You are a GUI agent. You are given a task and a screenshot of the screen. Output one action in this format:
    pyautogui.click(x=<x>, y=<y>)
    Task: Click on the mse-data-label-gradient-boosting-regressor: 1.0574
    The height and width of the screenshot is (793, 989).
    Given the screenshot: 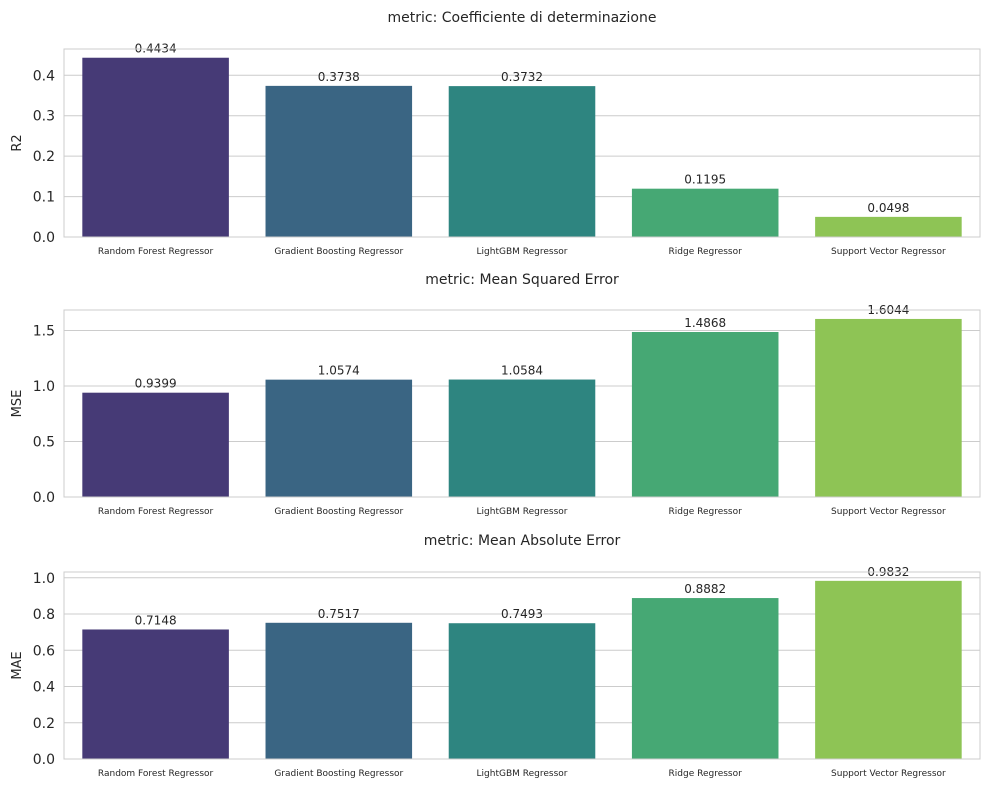 What is the action you would take?
    pyautogui.click(x=339, y=371)
    